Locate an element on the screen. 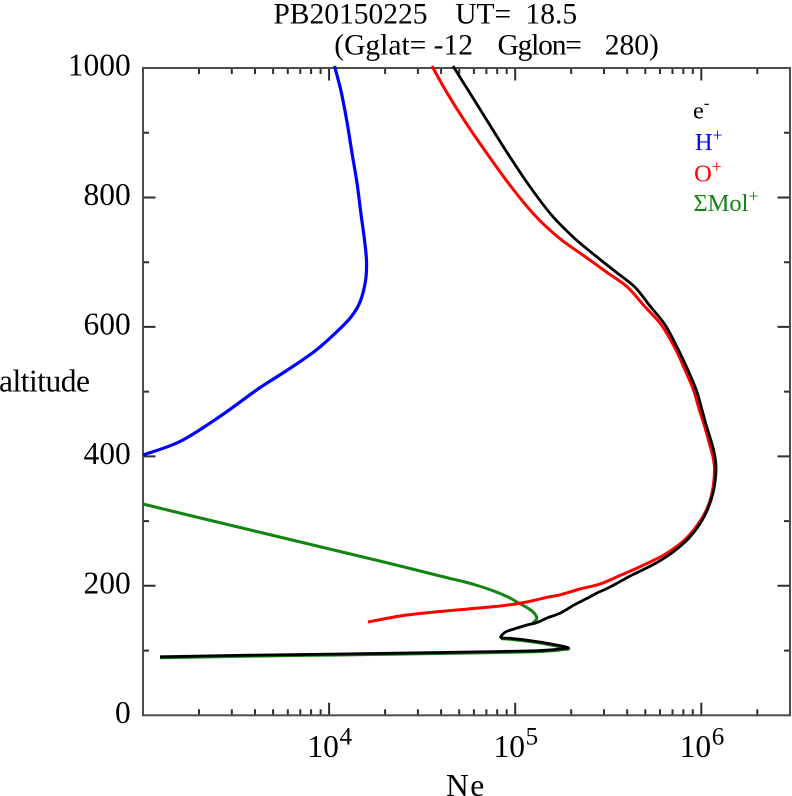 Image resolution: width=792 pixels, height=796 pixels. svg-text: 4 is located at coordinates (346, 736).